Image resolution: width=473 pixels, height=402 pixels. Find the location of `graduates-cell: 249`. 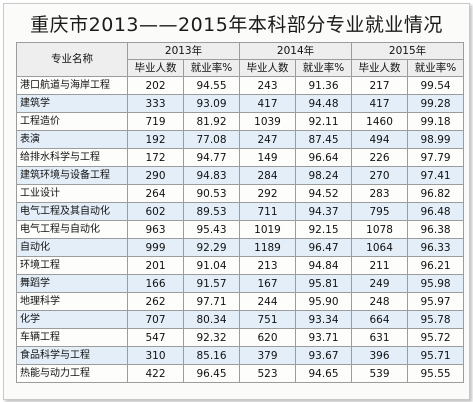

graduates-cell: 249 is located at coordinates (380, 283).